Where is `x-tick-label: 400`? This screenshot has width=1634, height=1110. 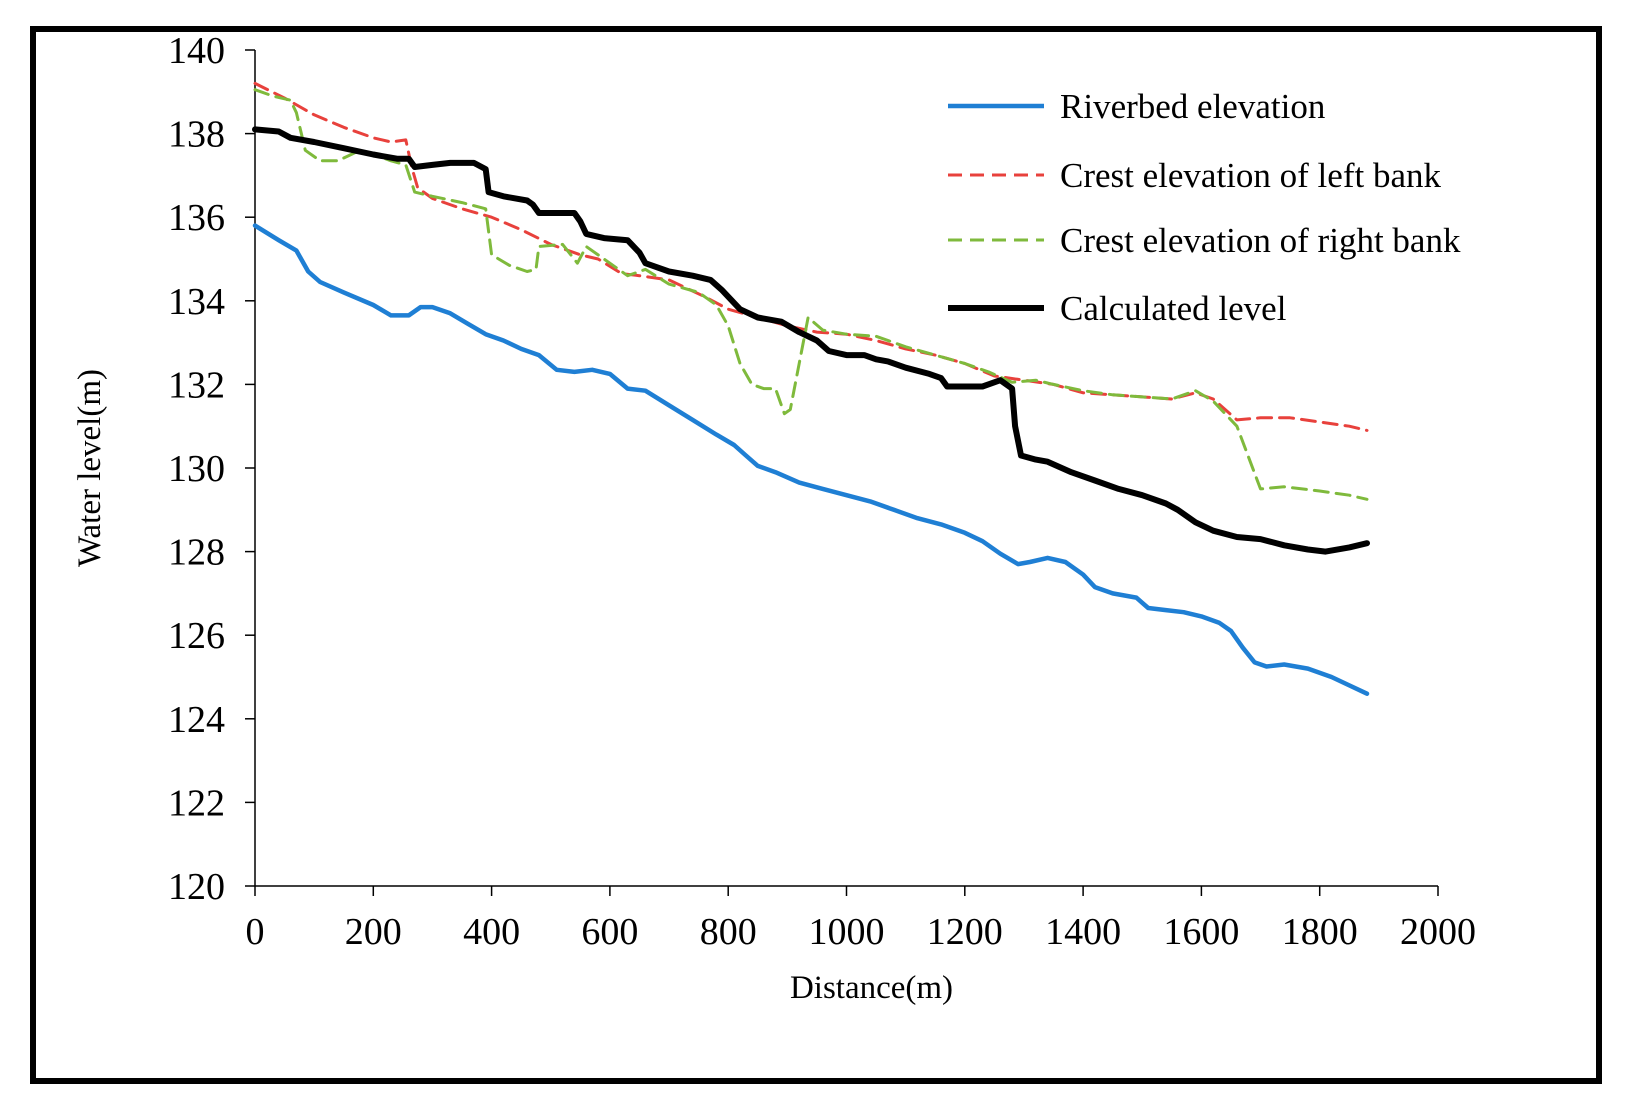 x-tick-label: 400 is located at coordinates (491, 932).